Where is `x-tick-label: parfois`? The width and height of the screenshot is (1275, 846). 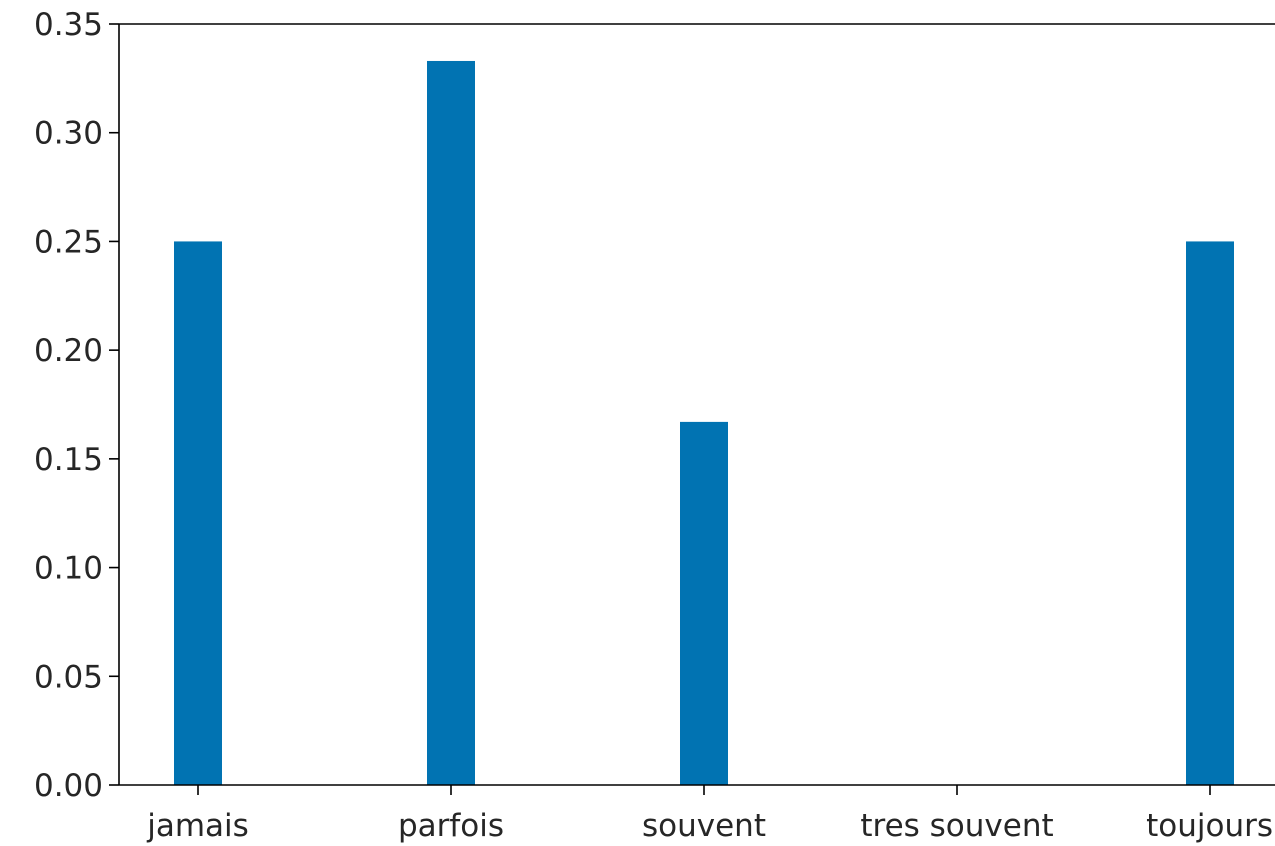
x-tick-label: parfois is located at coordinates (451, 826).